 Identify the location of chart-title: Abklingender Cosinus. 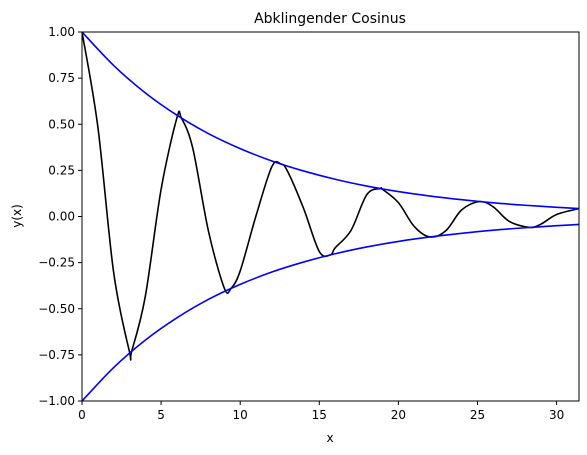
(330, 19).